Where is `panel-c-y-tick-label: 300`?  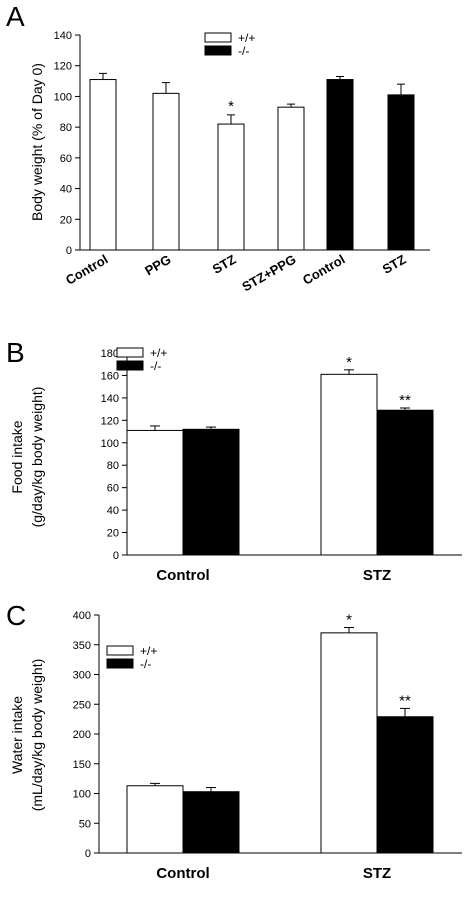
panel-c-y-tick-label: 300 is located at coordinates (82, 676).